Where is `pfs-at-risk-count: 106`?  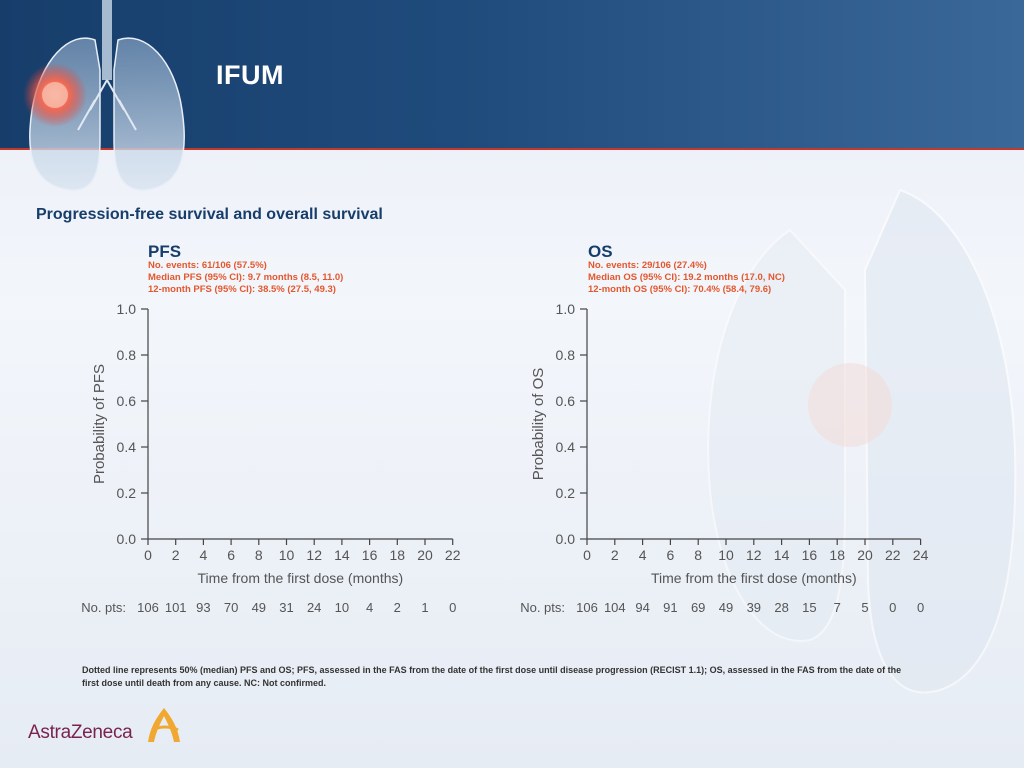 pfs-at-risk-count: 106 is located at coordinates (148, 607).